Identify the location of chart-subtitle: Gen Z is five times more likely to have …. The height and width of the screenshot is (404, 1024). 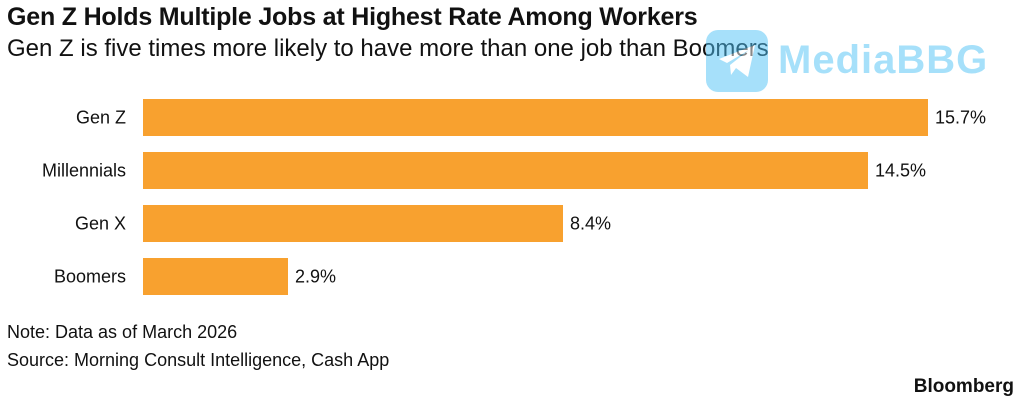
(388, 48).